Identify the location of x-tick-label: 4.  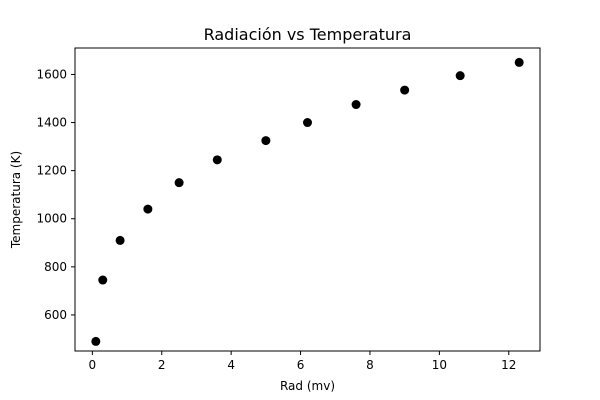
(231, 365).